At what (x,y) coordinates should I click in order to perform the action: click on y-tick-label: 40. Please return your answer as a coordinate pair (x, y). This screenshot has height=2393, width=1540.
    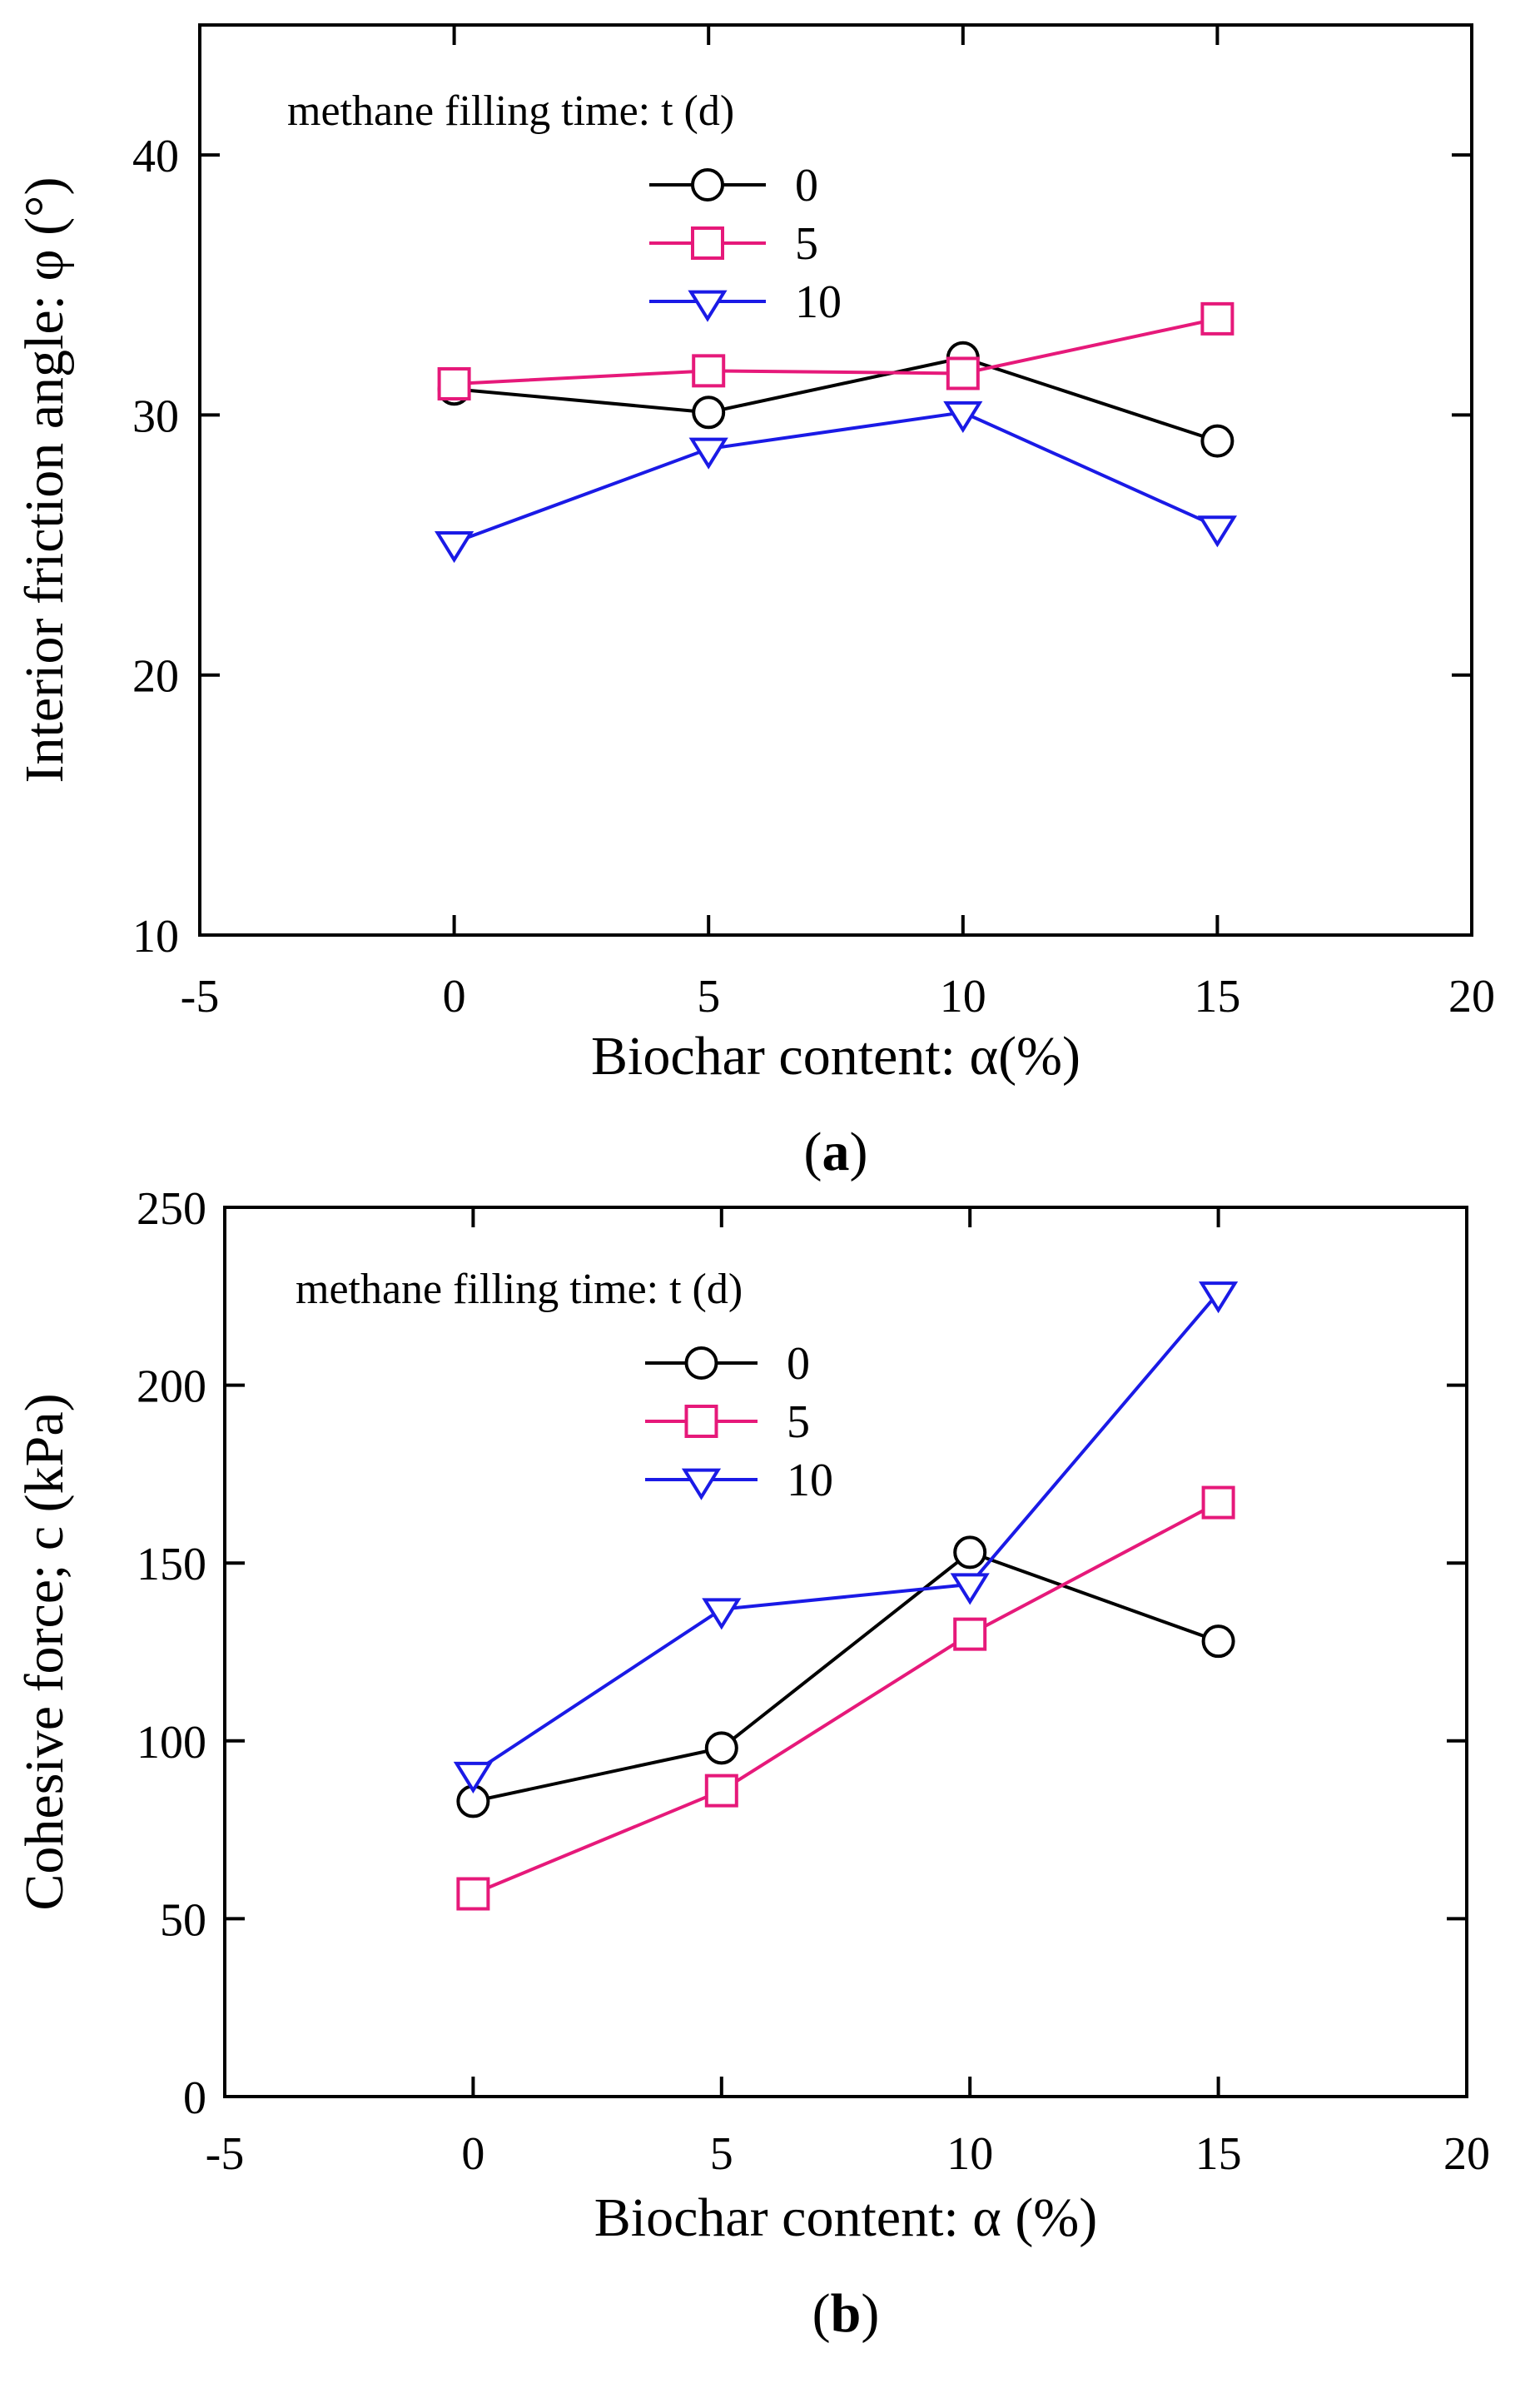
    Looking at the image, I should click on (155, 156).